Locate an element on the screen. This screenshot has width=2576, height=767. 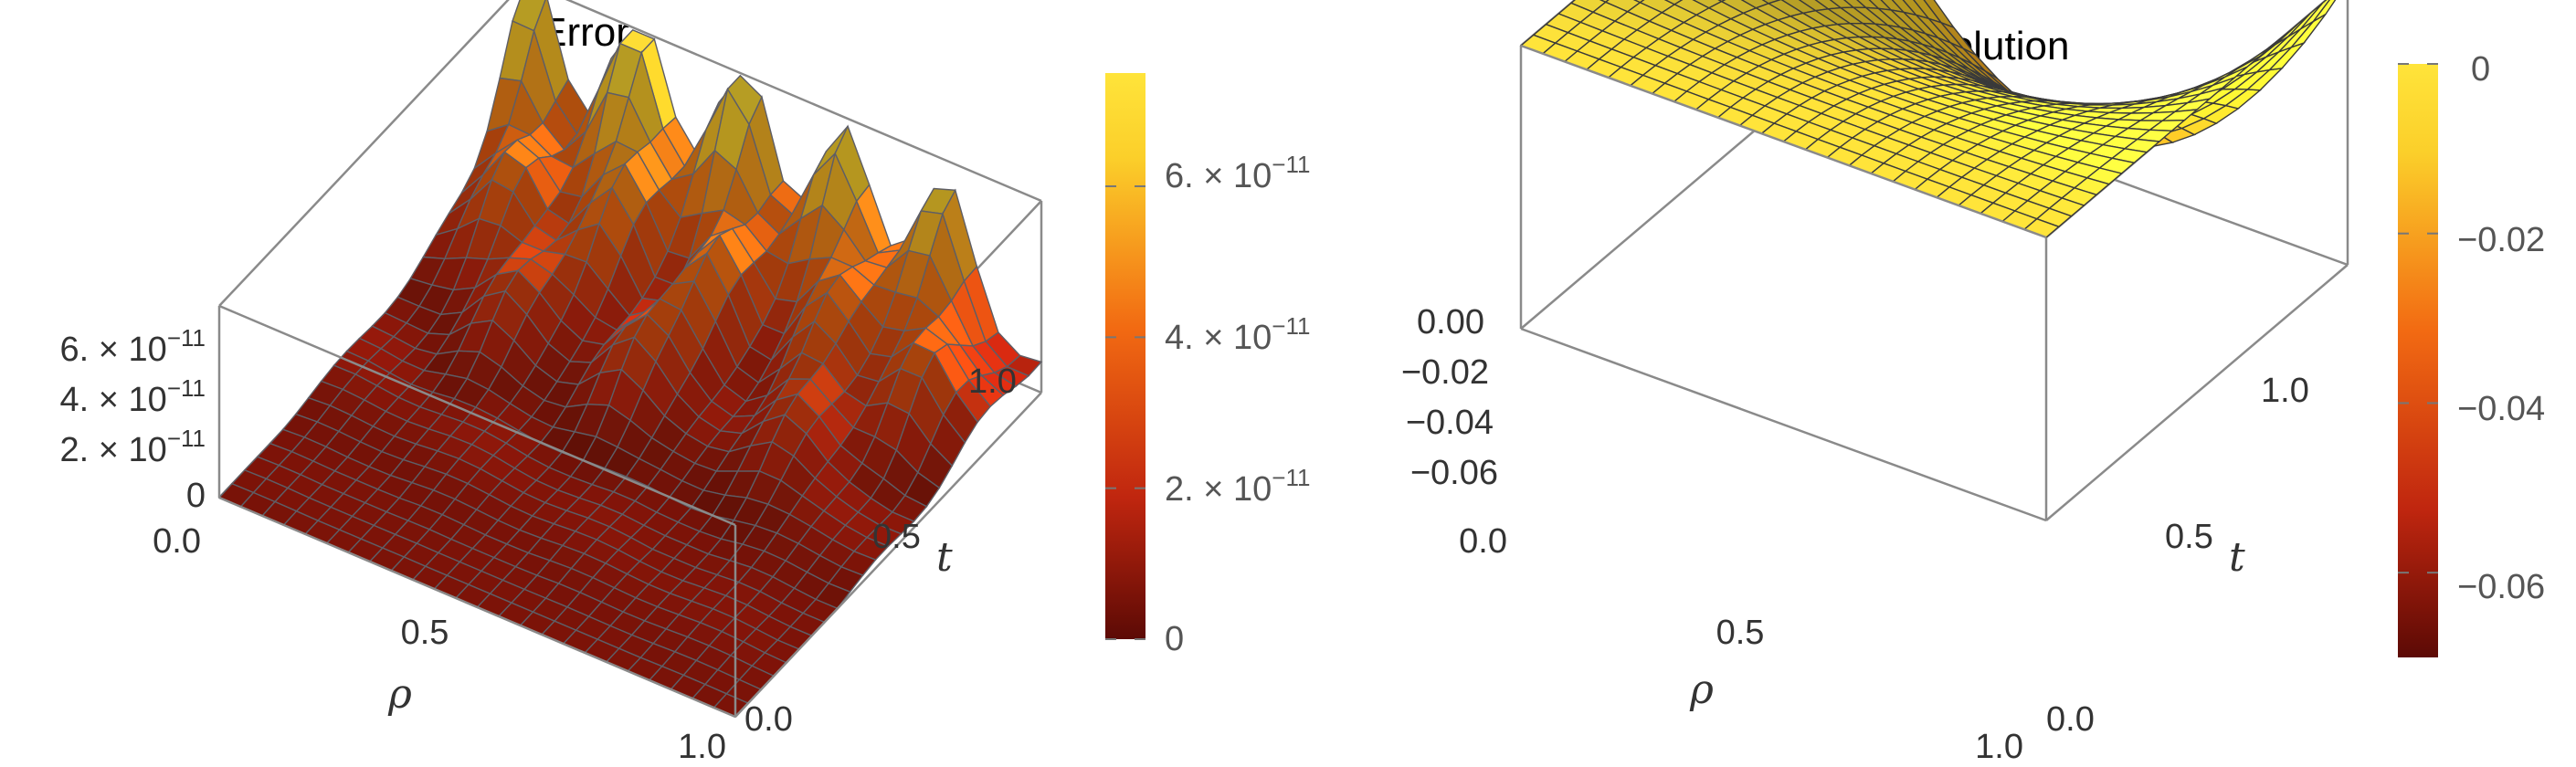
error-y-tick-0: 0.0 is located at coordinates (768, 719).